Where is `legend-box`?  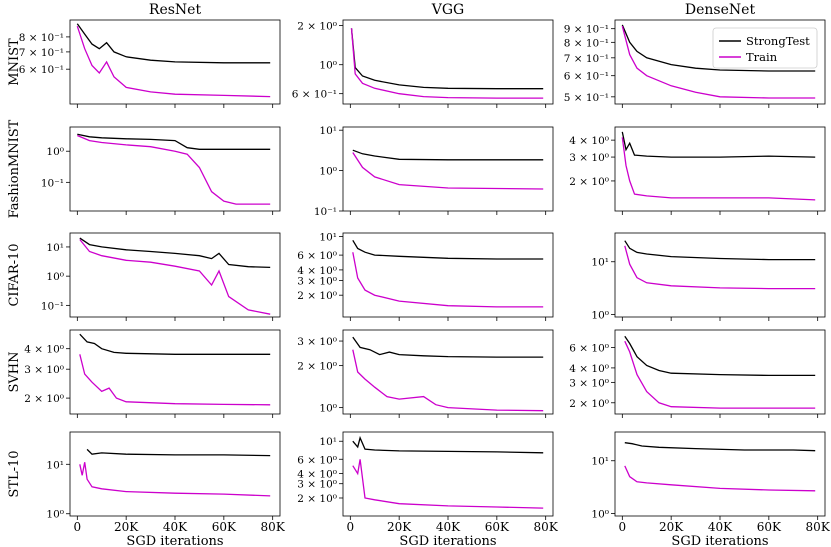
legend-box is located at coordinates (765, 48).